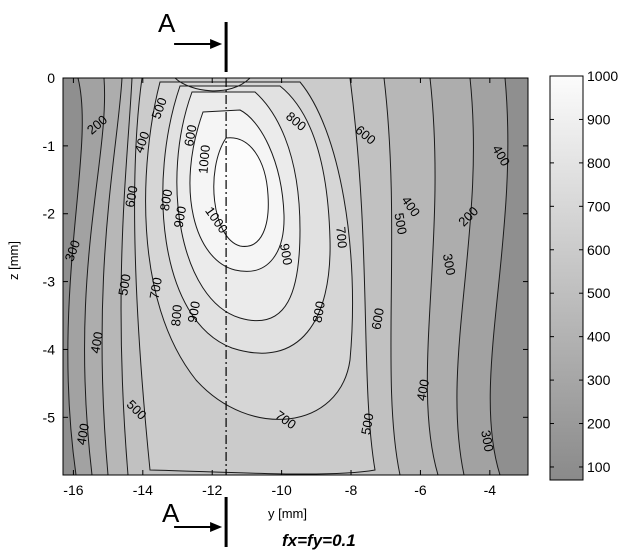 The width and height of the screenshot is (632, 553). Describe the element at coordinates (49, 282) in the screenshot. I see `y-tick-label: -3` at that location.